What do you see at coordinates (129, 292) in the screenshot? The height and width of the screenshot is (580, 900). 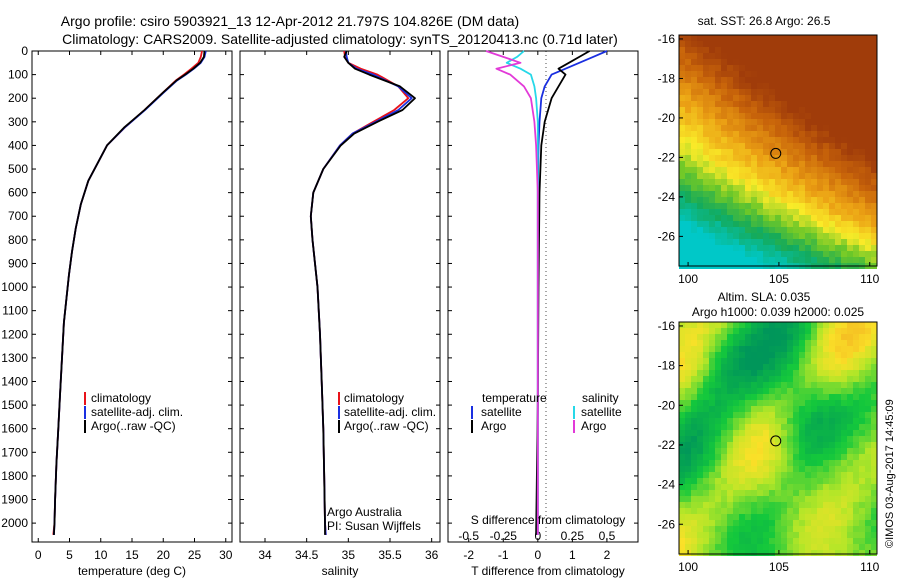 I see `temperature-lines` at bounding box center [129, 292].